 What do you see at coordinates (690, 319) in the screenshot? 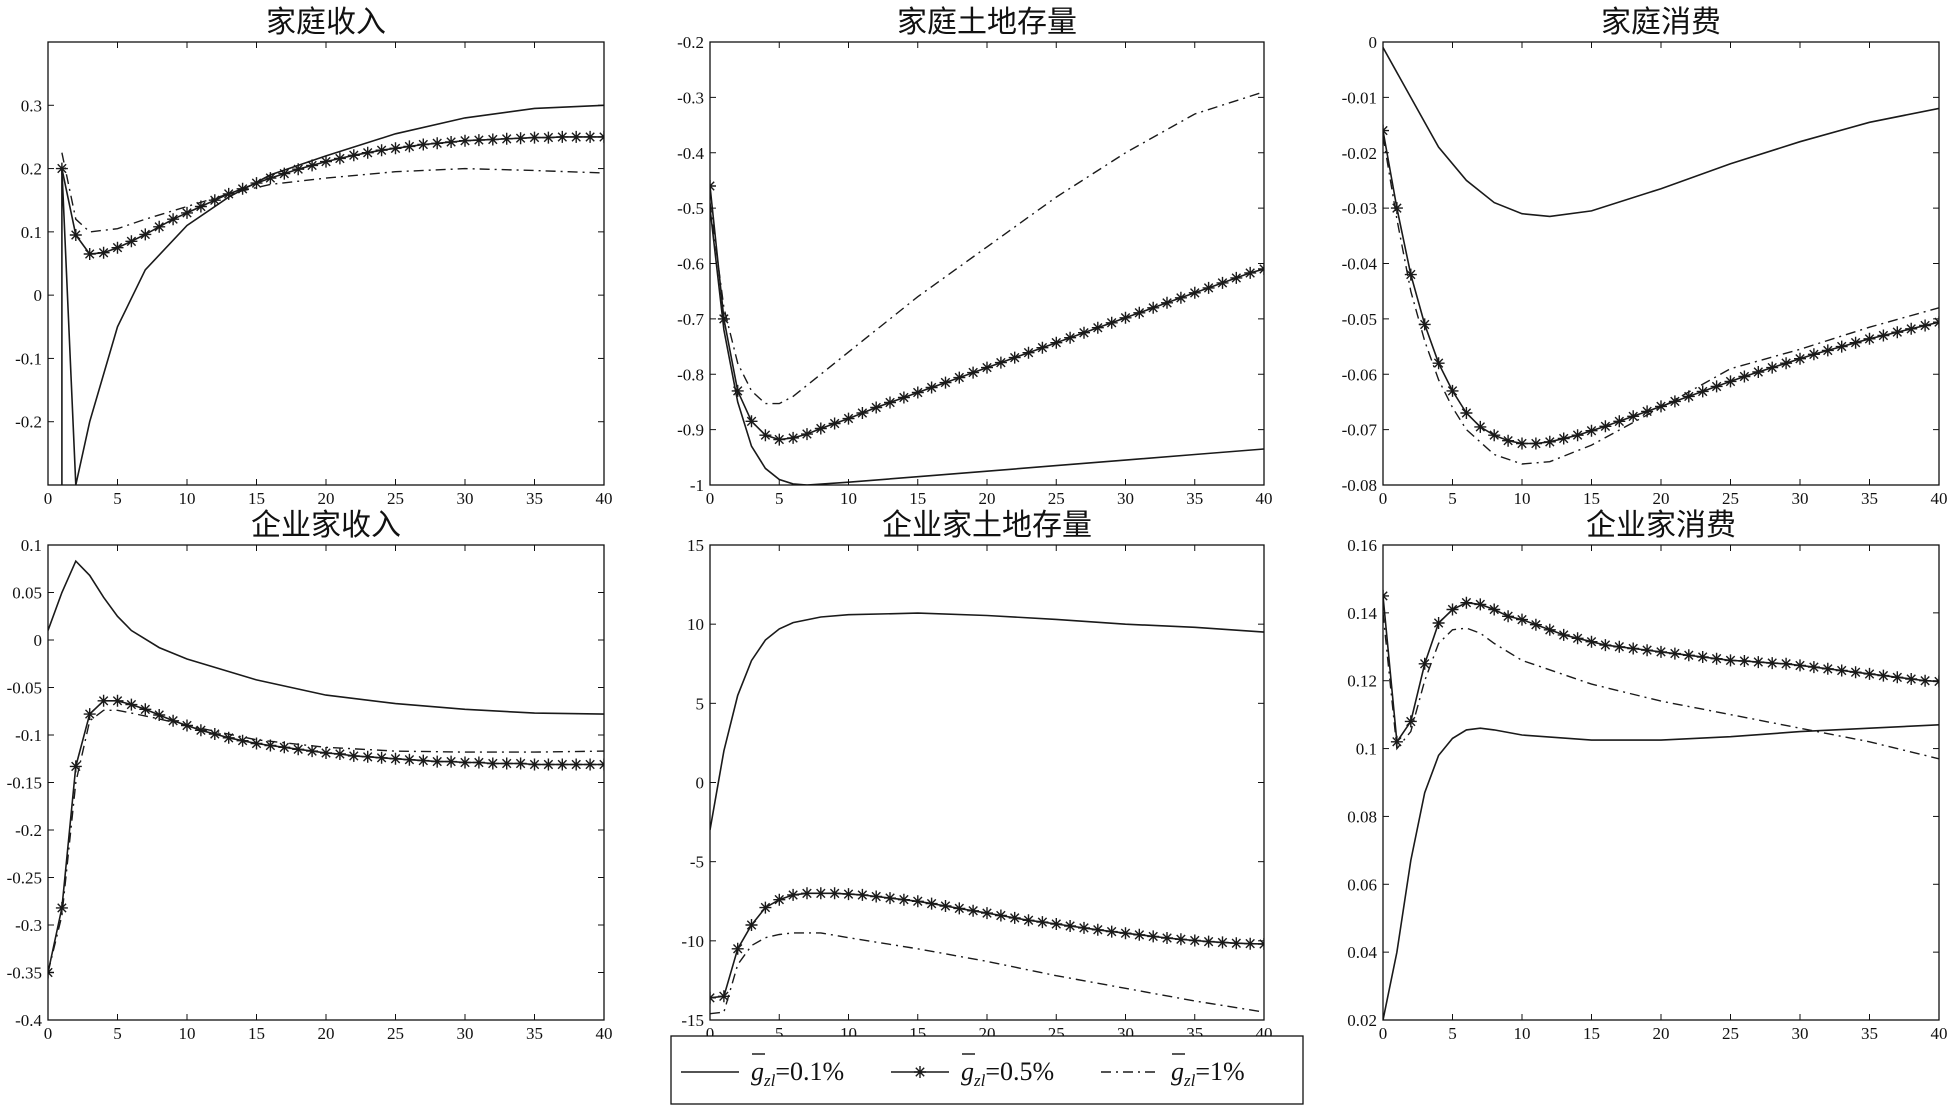
I see `y-tick-label: -0.7` at bounding box center [690, 319].